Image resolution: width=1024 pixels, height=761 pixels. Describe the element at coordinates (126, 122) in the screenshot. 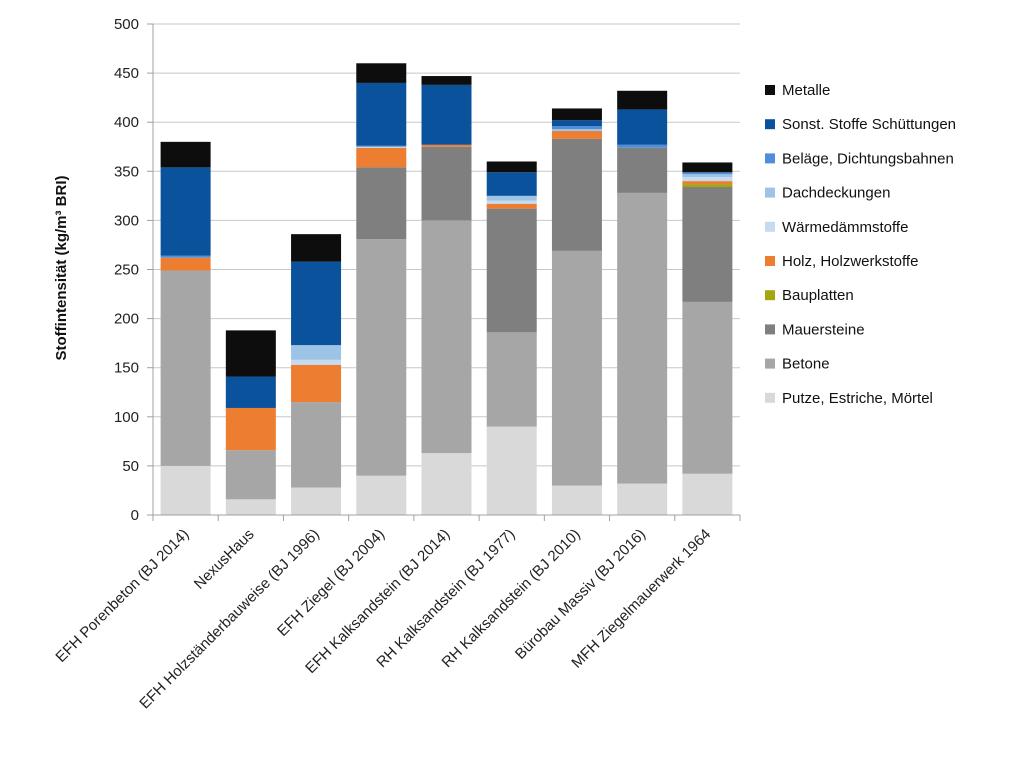

I see `y-tick-label: 400` at that location.